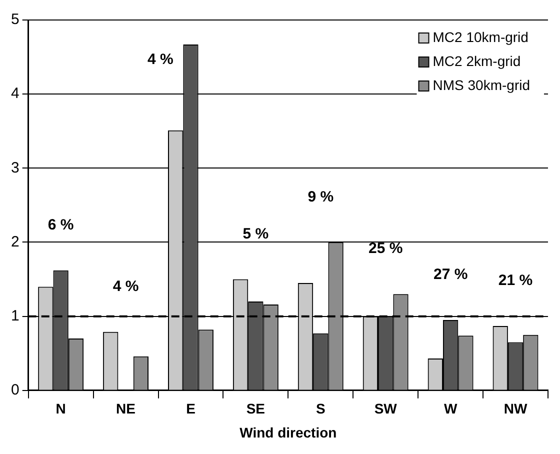 The width and height of the screenshot is (560, 454). I want to click on y-tick-label: 0, so click(15, 390).